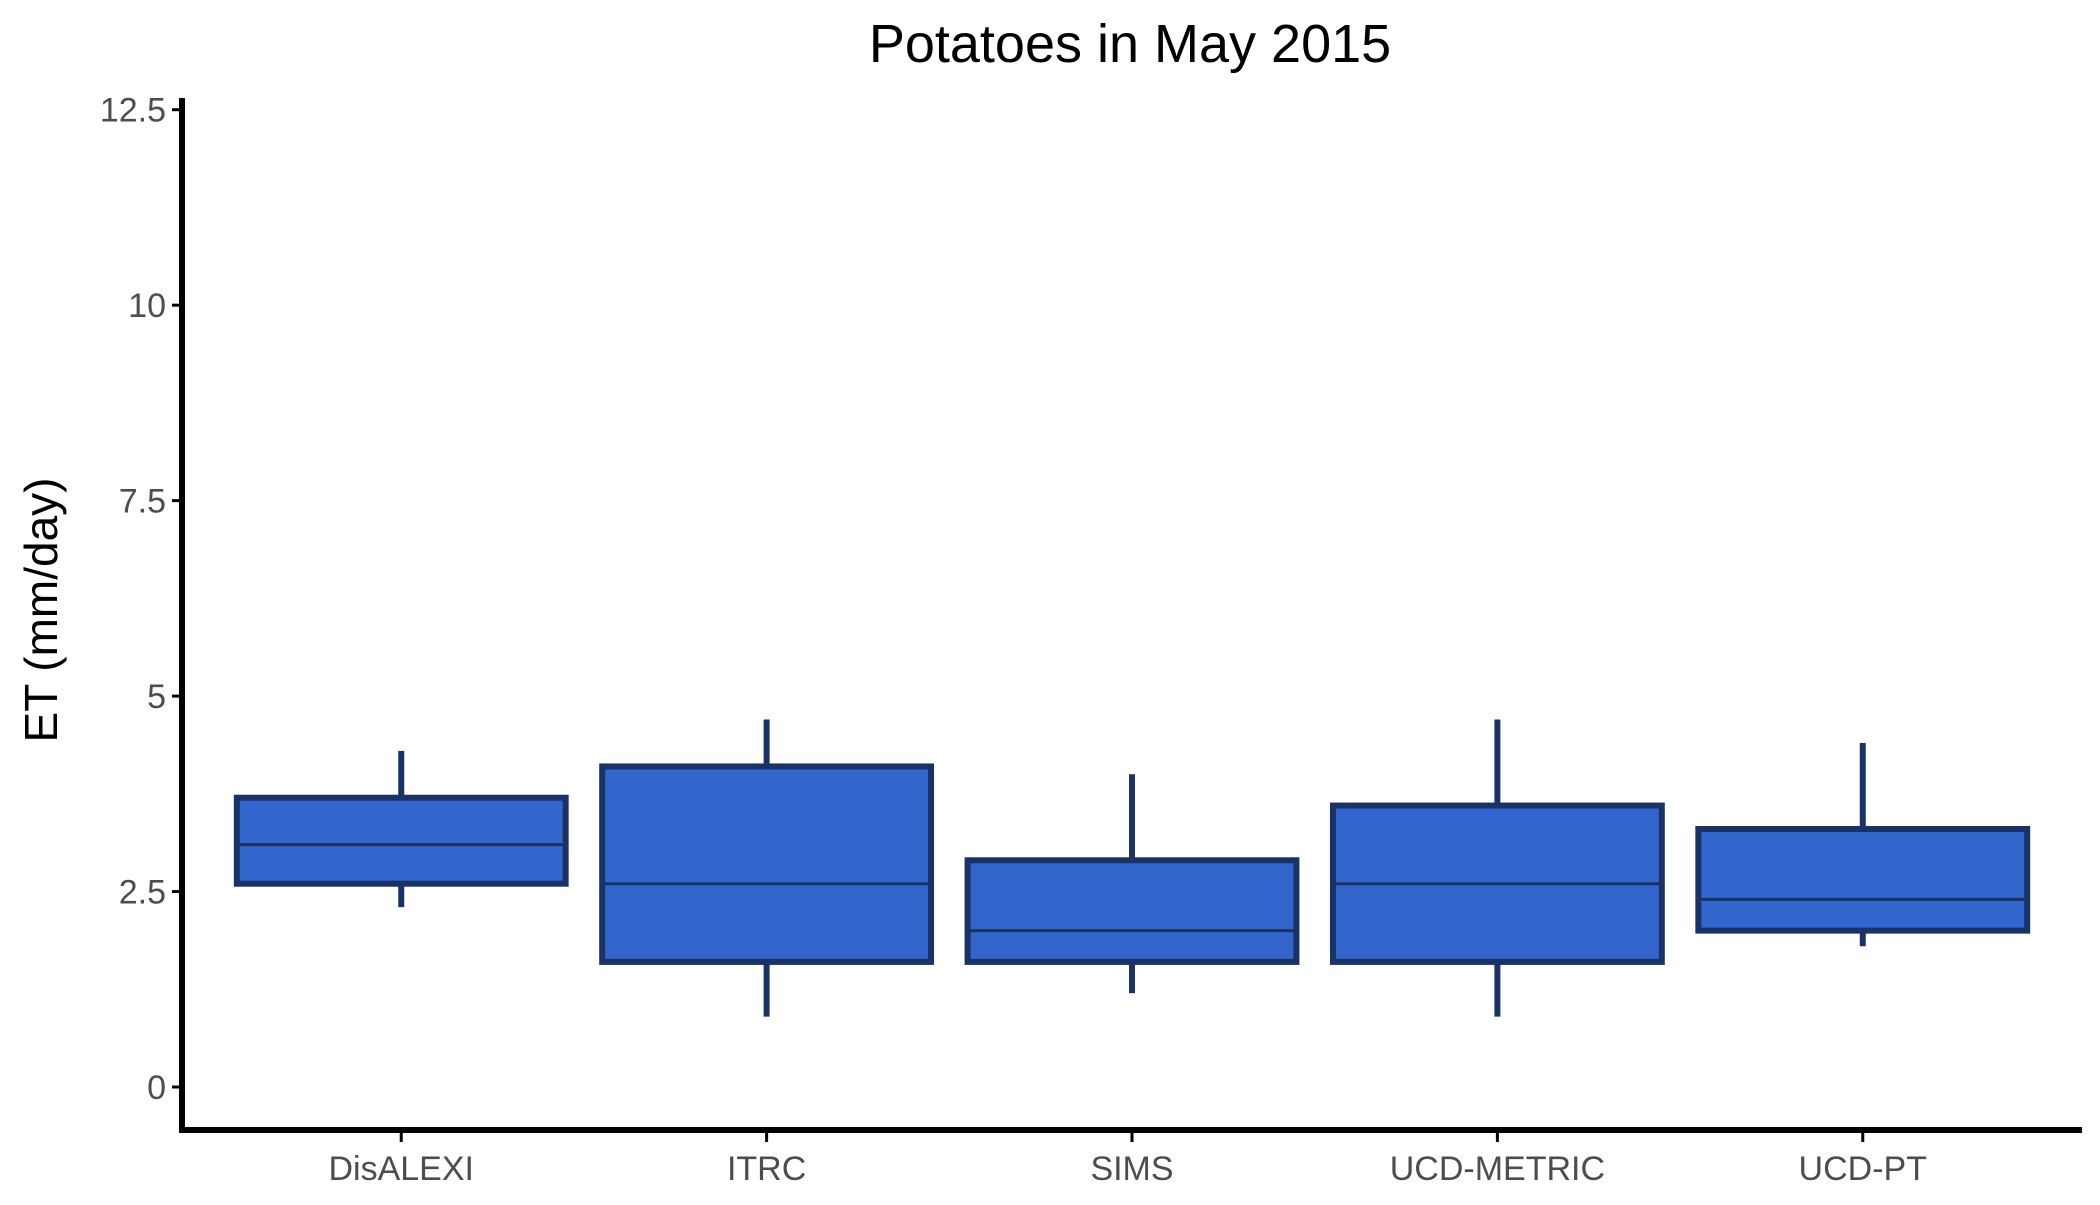 The height and width of the screenshot is (1205, 2100). I want to click on y-tick-label: 7.5, so click(142, 502).